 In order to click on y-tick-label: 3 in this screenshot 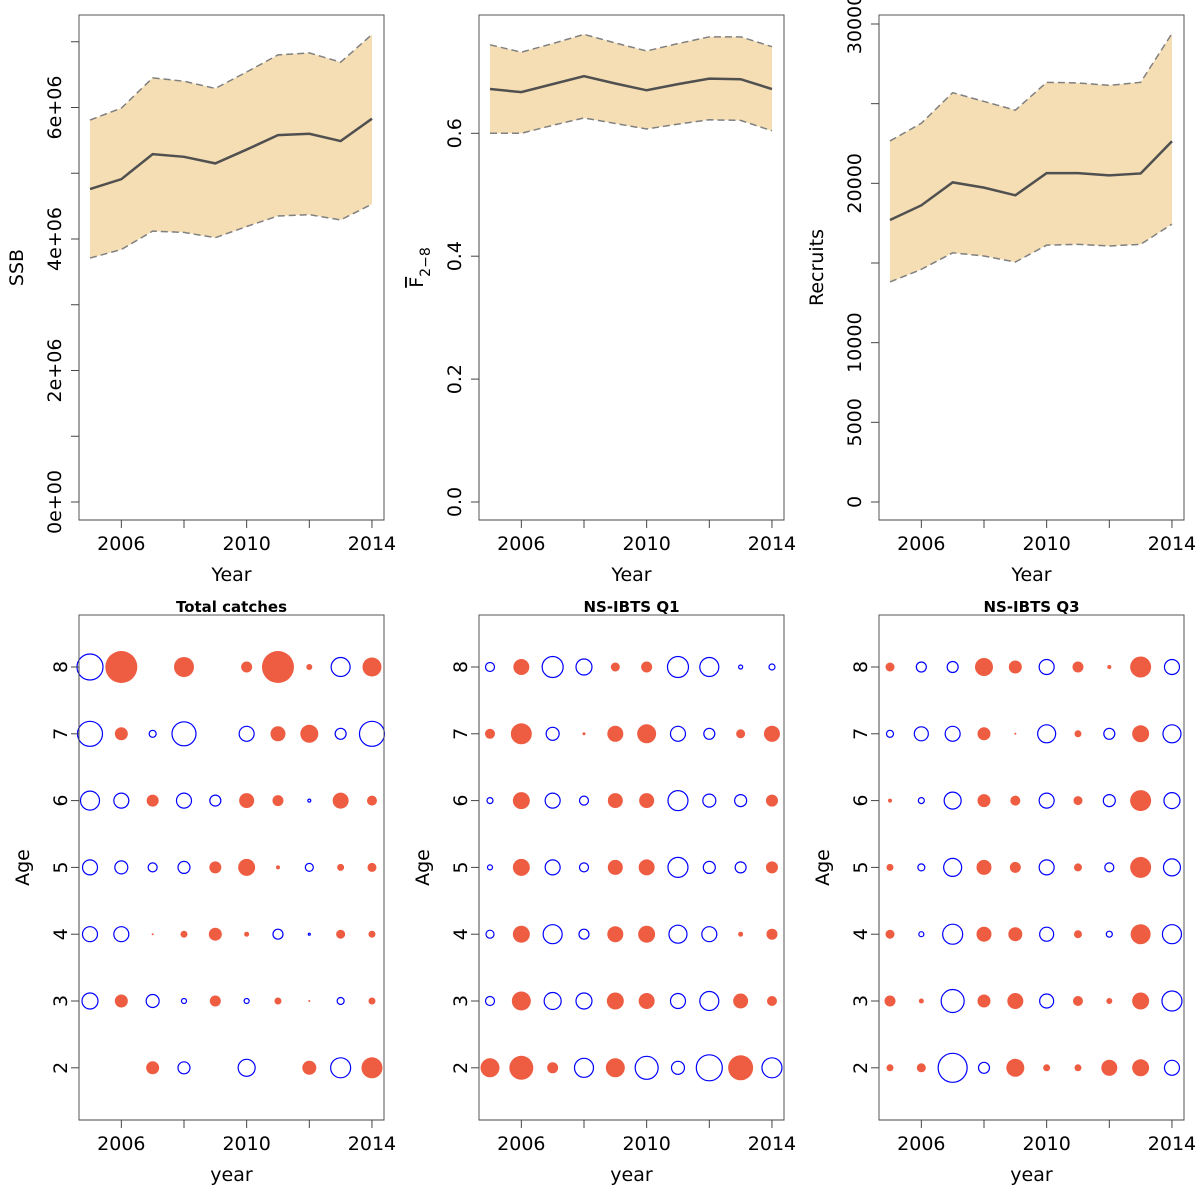, I will do `click(861, 1001)`.